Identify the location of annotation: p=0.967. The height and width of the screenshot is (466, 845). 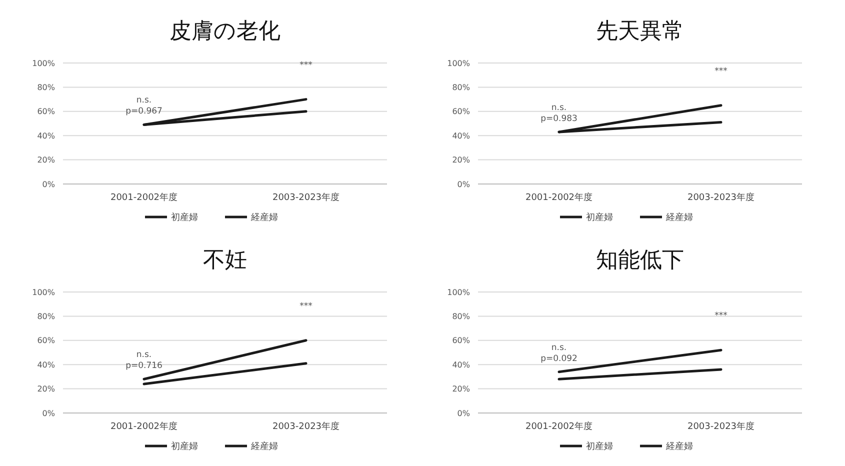
(144, 111).